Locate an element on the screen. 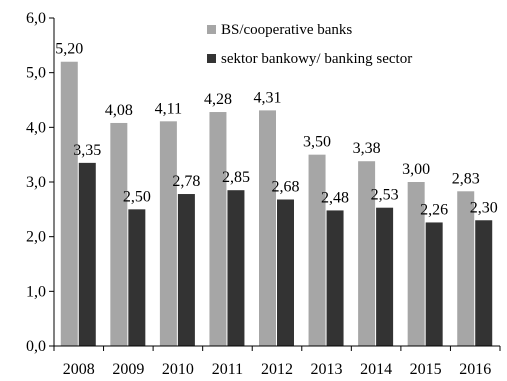  legend-swatch-banking-sector is located at coordinates (211, 58).